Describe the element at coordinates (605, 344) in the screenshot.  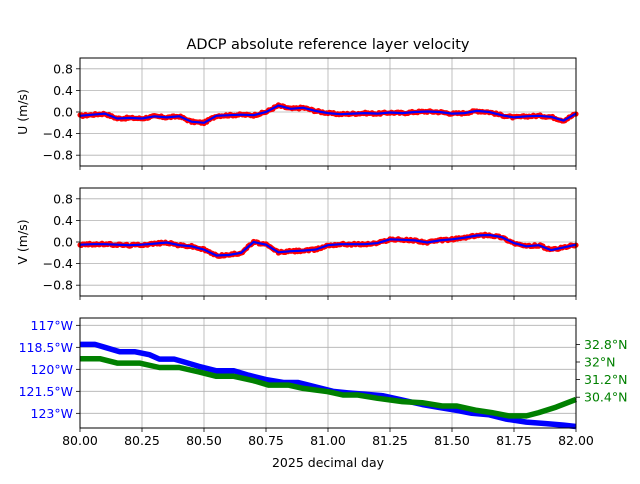
I see `right-tick-label: 32.8°N` at that location.